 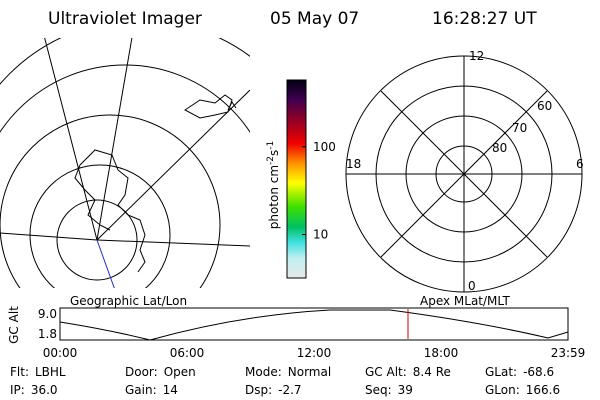 I want to click on colorbar, so click(x=296, y=179).